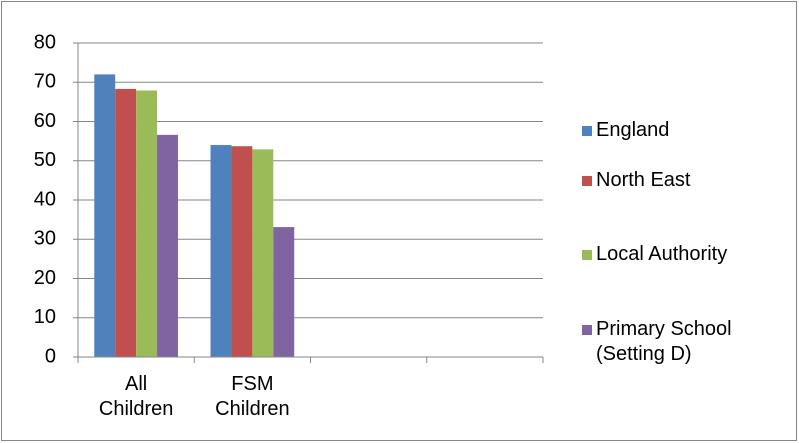  What do you see at coordinates (45, 239) in the screenshot?
I see `y-tick-label: 30` at bounding box center [45, 239].